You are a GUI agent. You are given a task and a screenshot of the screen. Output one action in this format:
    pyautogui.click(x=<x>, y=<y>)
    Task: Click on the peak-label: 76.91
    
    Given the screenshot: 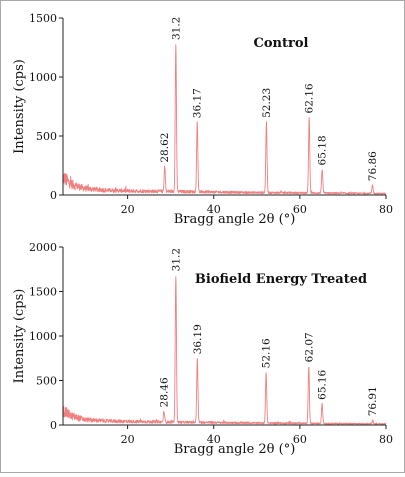 What is the action you would take?
    pyautogui.click(x=373, y=401)
    